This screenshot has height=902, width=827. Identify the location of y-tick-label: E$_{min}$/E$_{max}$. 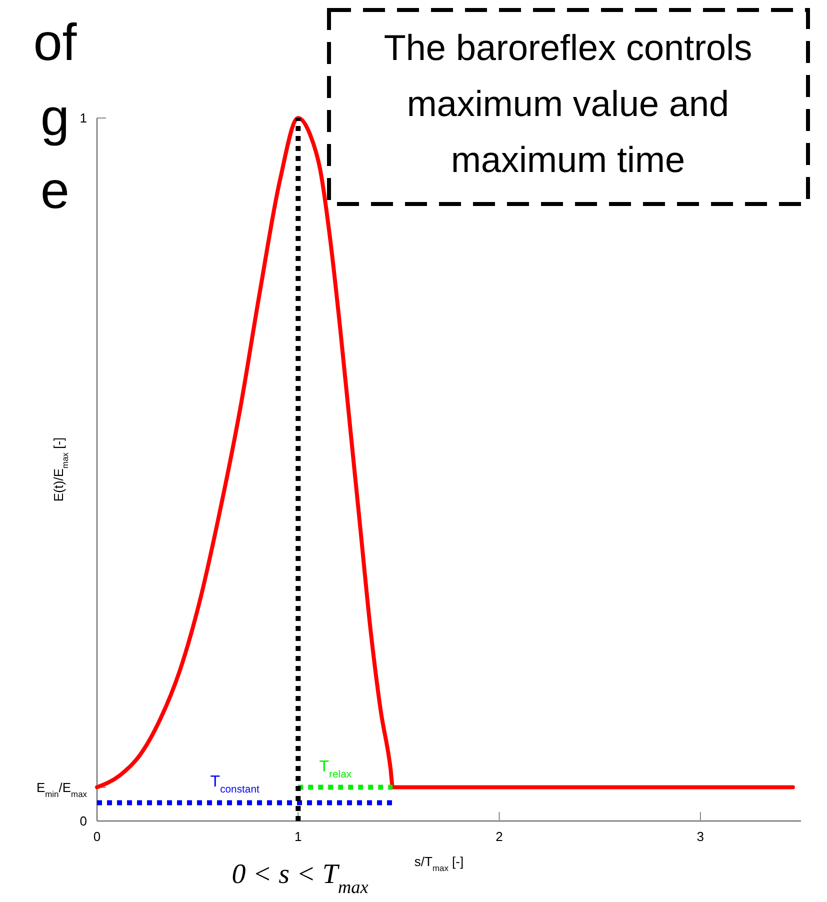
(62, 789).